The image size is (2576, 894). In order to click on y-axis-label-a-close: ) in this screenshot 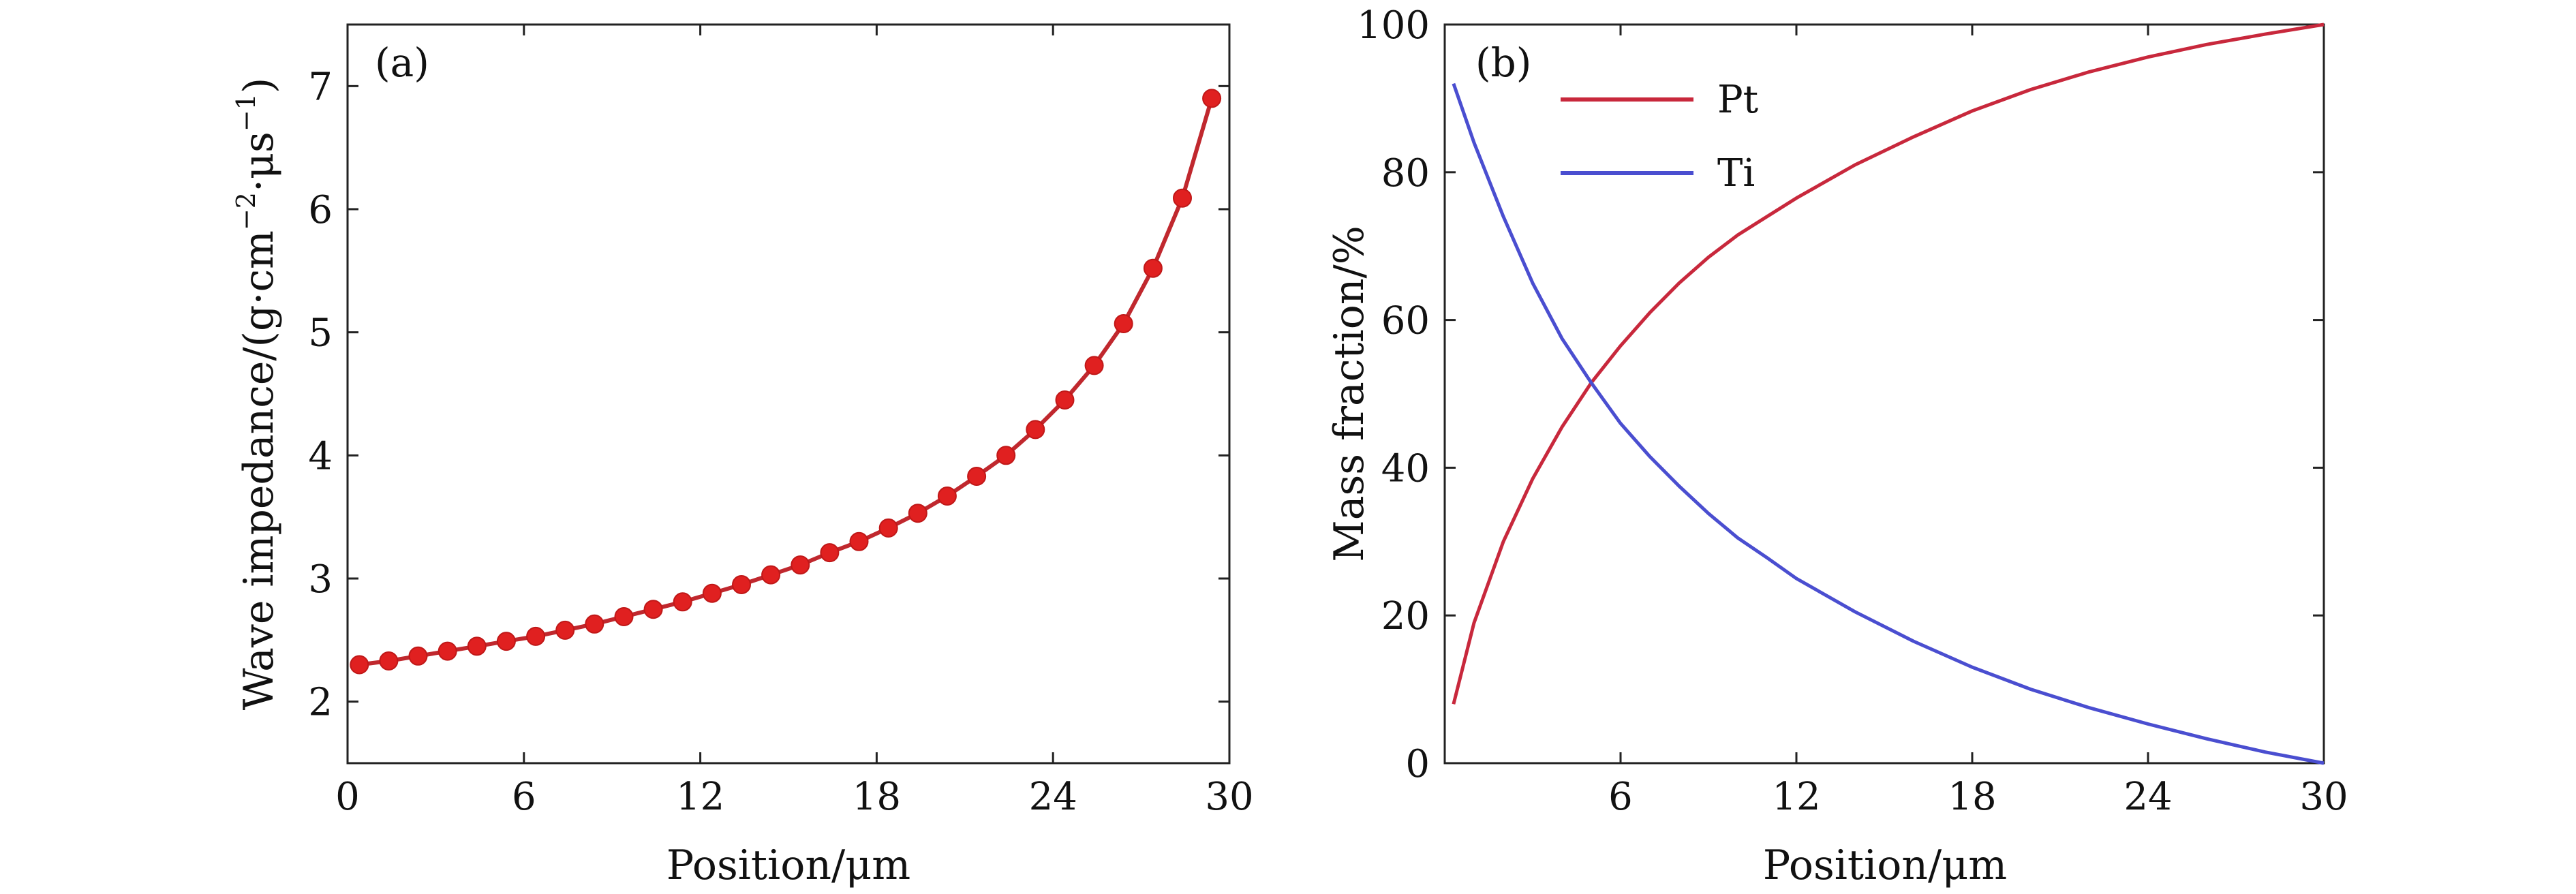, I will do `click(259, 85)`.